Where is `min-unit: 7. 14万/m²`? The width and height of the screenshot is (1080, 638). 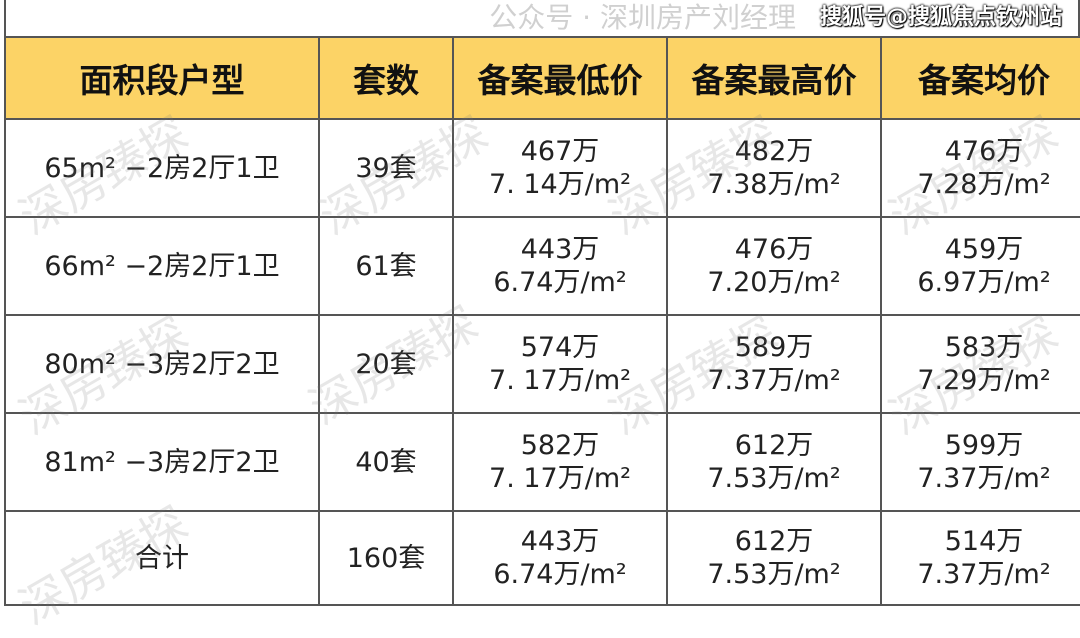
min-unit: 7. 14万/m² is located at coordinates (560, 184).